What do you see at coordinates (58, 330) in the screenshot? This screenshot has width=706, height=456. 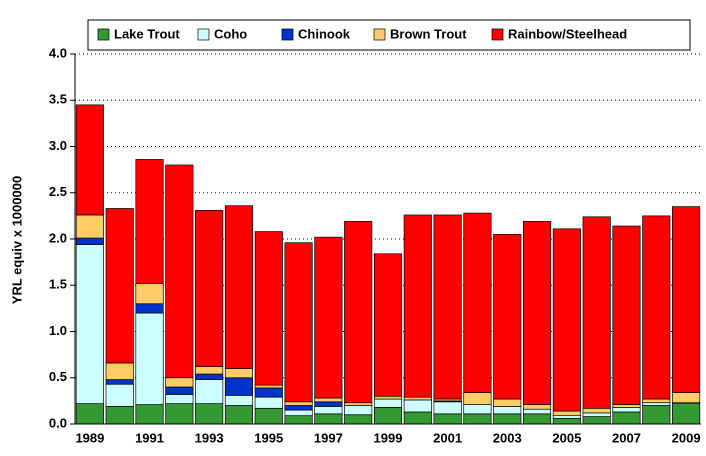 I see `y-tick-label: 1.0` at bounding box center [58, 330].